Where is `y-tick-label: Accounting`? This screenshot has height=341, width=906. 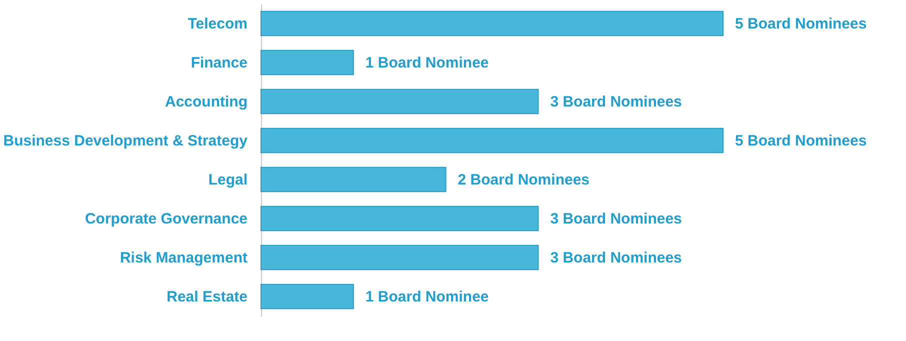
y-tick-label: Accounting is located at coordinates (206, 102).